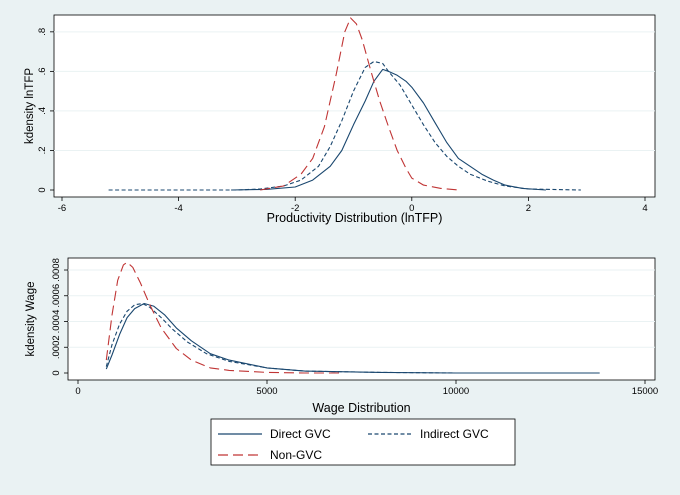 The height and width of the screenshot is (495, 680). Describe the element at coordinates (31, 319) in the screenshot. I see `wage-y-axis-title: kdensity Wage` at that location.